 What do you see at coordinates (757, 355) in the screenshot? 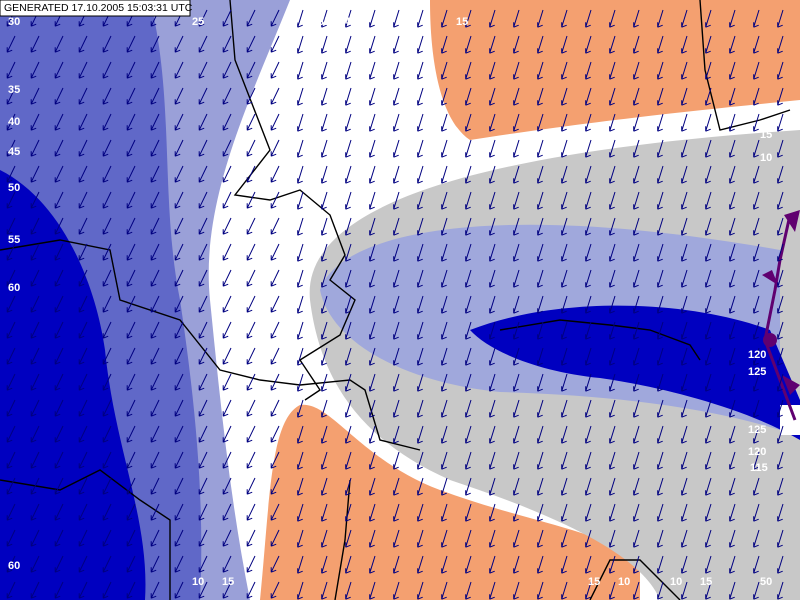
I see `contour-label: 120` at bounding box center [757, 355].